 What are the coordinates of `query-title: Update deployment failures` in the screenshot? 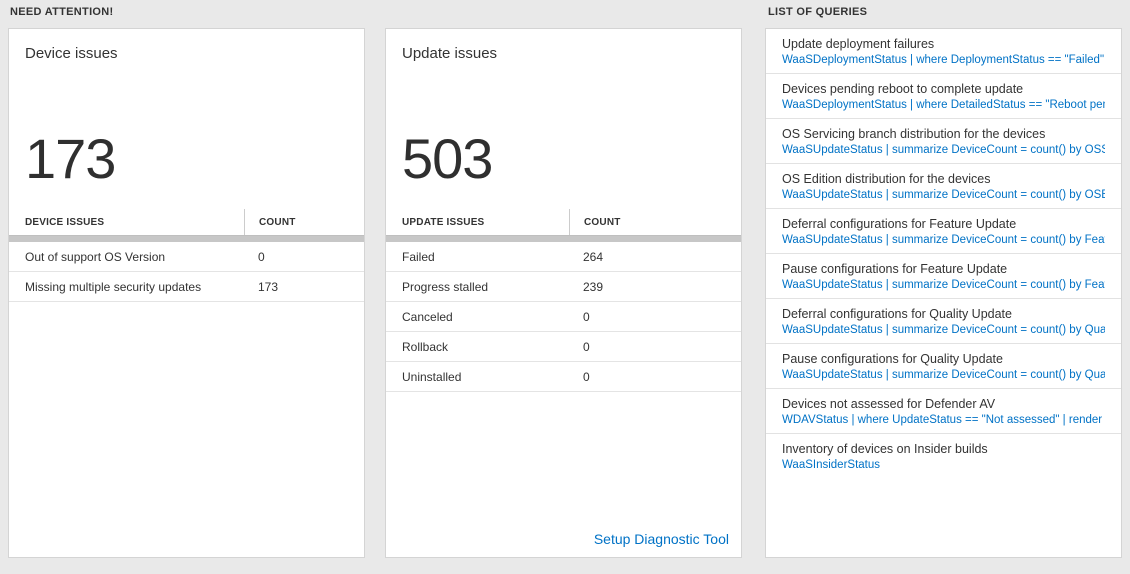 It's located at (858, 44).